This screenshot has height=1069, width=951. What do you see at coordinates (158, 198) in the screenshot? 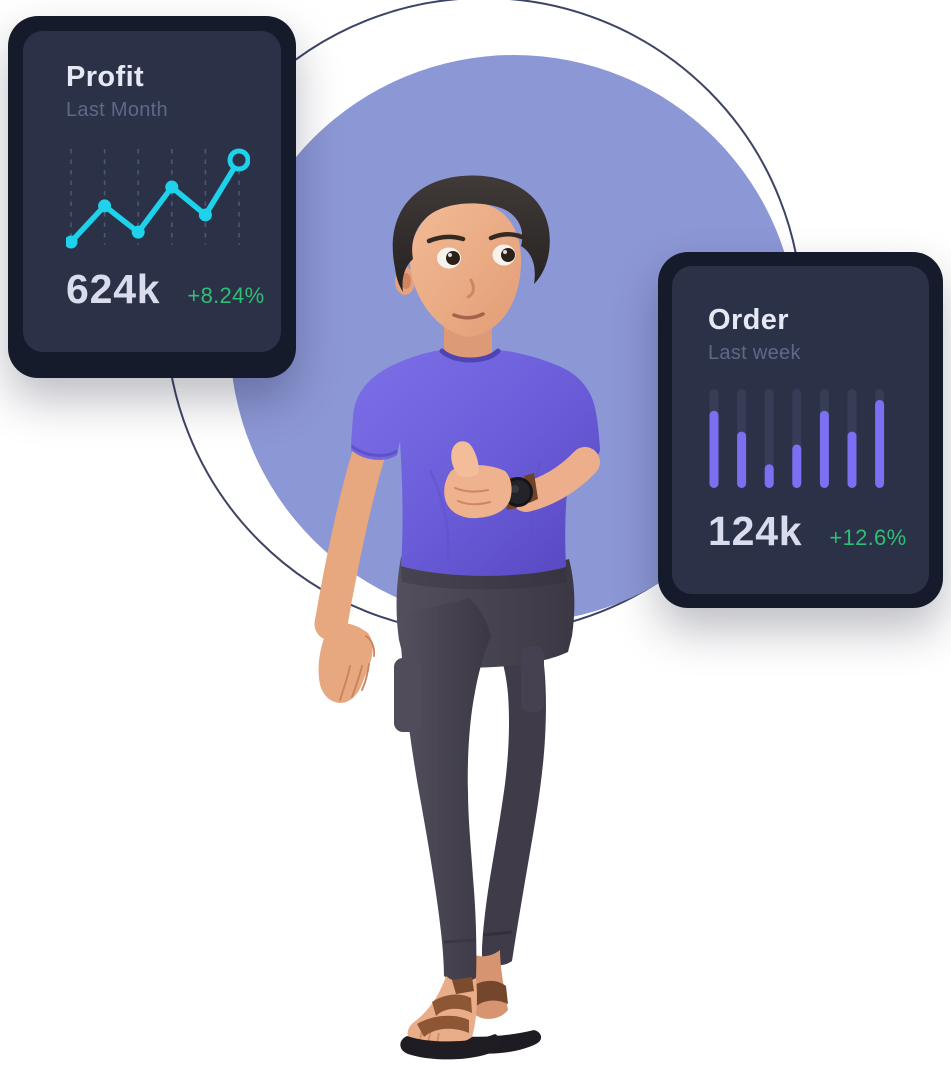
I see `profit-line-chart` at bounding box center [158, 198].